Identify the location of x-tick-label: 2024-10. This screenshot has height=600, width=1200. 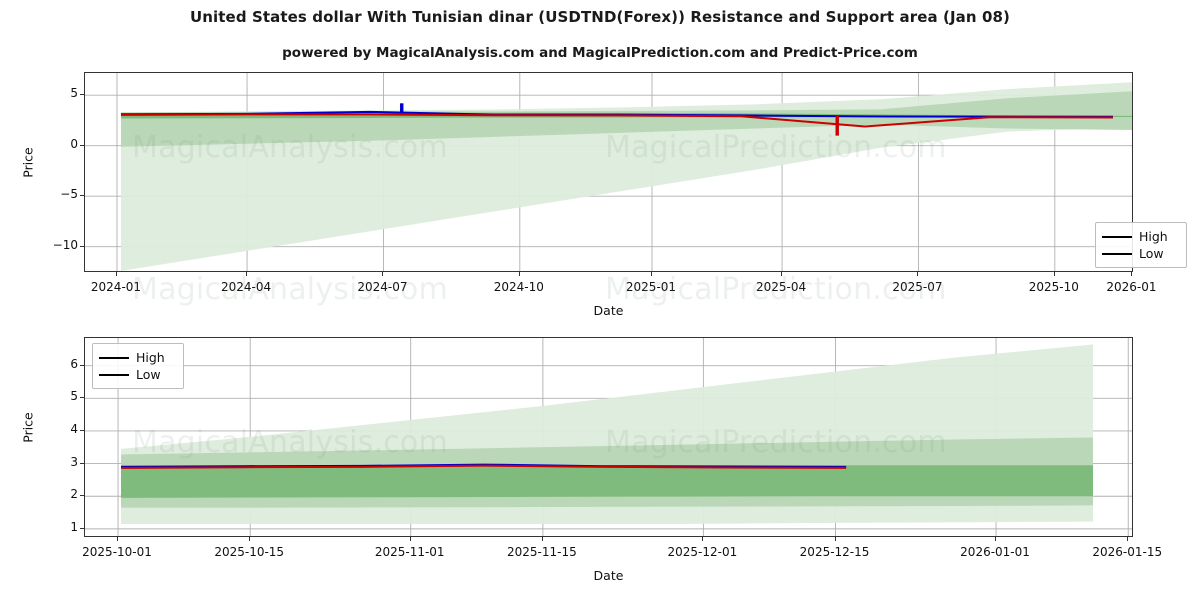
(518, 287).